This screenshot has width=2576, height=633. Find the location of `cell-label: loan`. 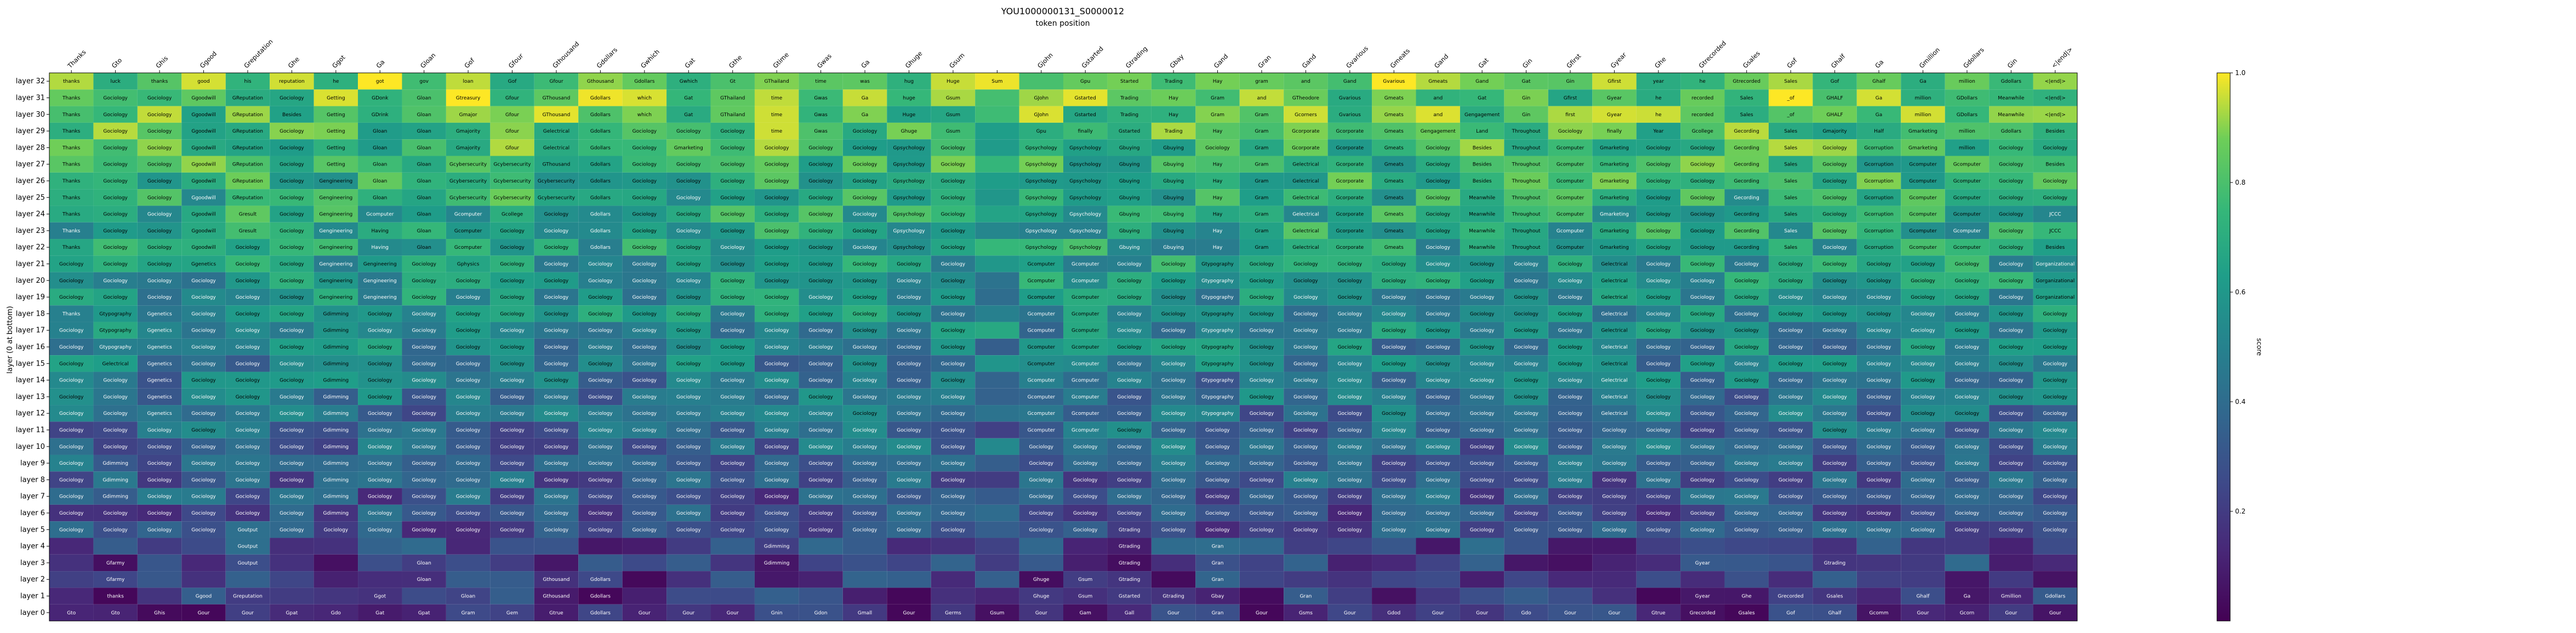

cell-label: loan is located at coordinates (468, 81).